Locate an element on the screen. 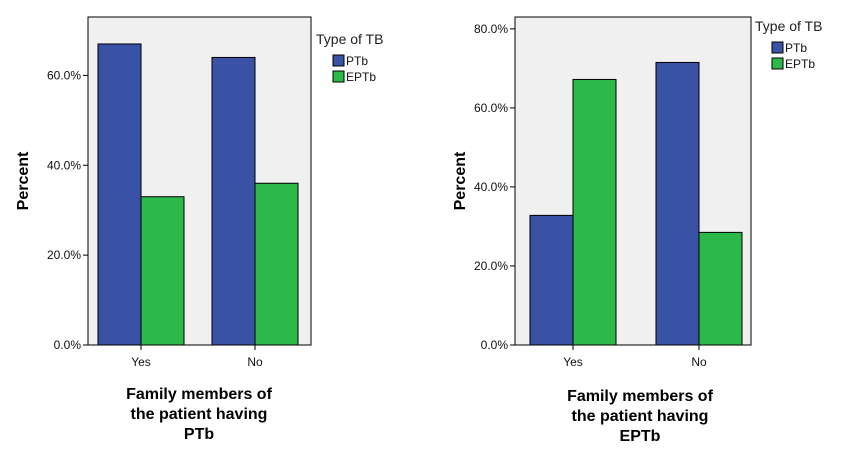  x-axis-label-line: PTb is located at coordinates (199, 434).